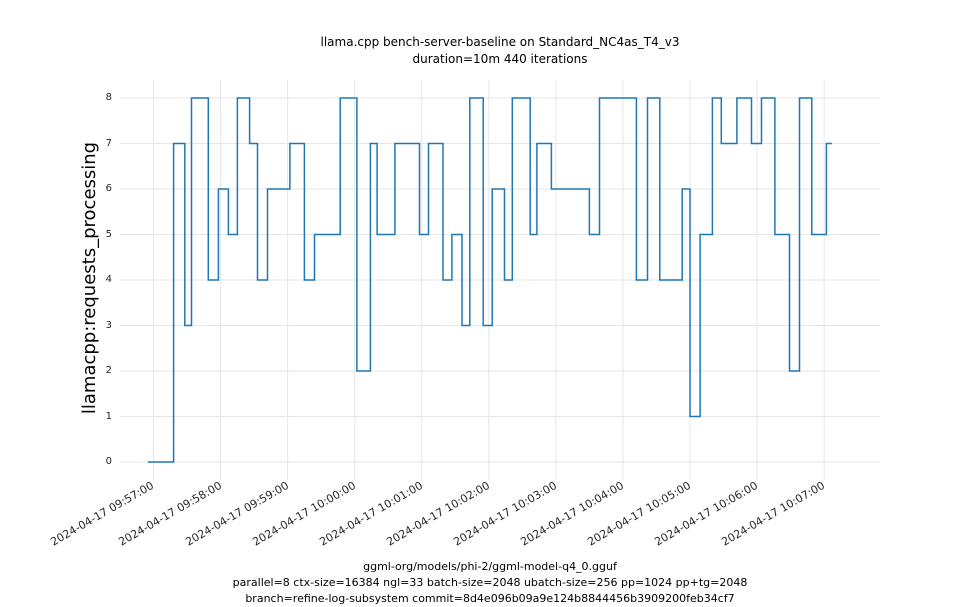  What do you see at coordinates (108, 461) in the screenshot?
I see `y-tick-label: 0` at bounding box center [108, 461].